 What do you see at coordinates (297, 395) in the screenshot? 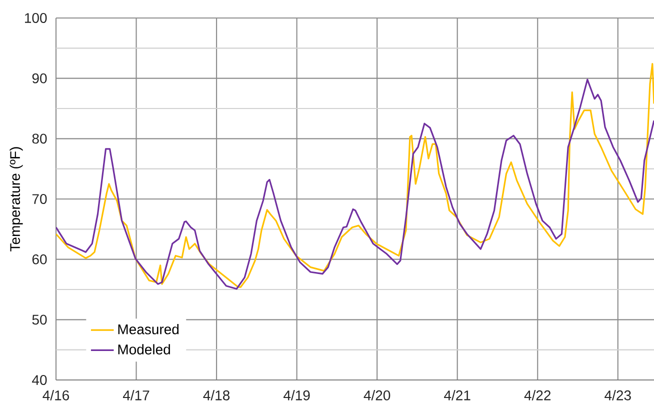
I see `x-tick-label: 4/19` at bounding box center [297, 395].